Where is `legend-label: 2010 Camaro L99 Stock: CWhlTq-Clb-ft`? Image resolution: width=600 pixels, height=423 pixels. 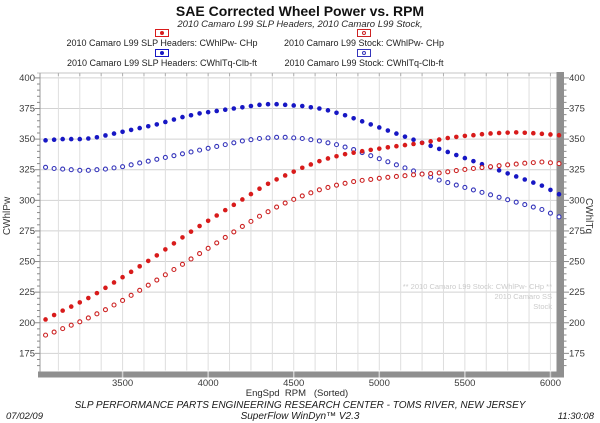
legend-label: 2010 Camaro L99 Stock: CWhlTq-Clb-ft is located at coordinates (364, 63).